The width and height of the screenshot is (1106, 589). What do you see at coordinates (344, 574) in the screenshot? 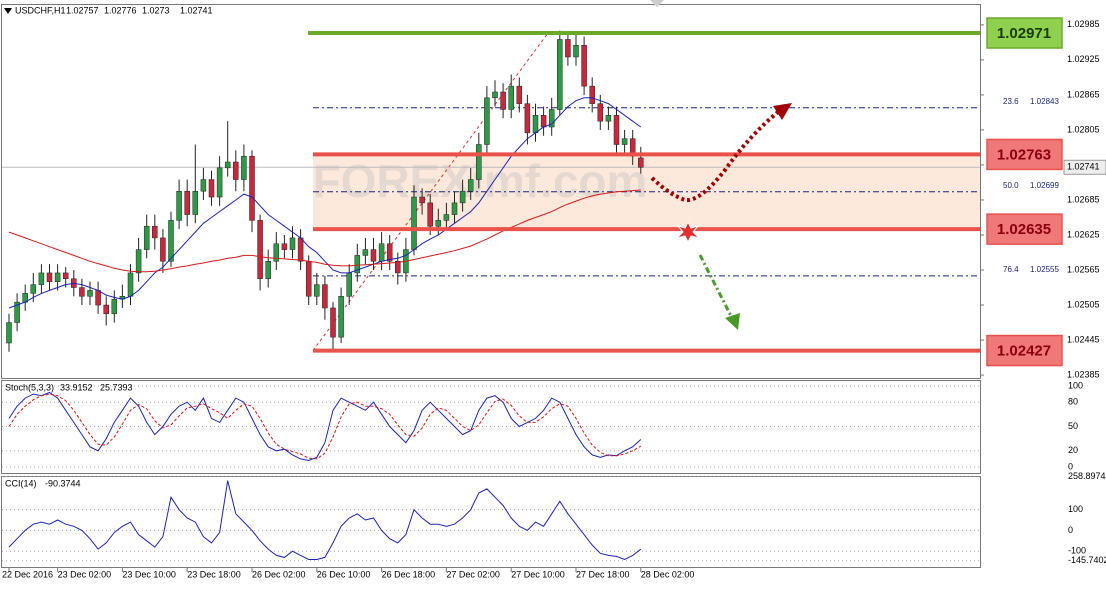
I see `x-tick-label: 26 Dec 10:00` at bounding box center [344, 574].